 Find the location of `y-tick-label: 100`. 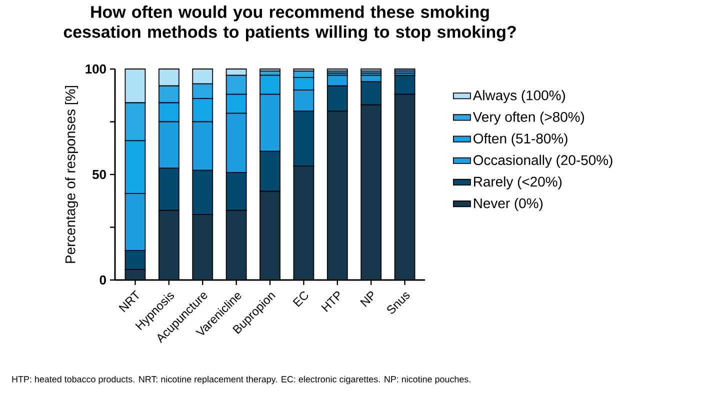

y-tick-label: 100 is located at coordinates (96, 69).